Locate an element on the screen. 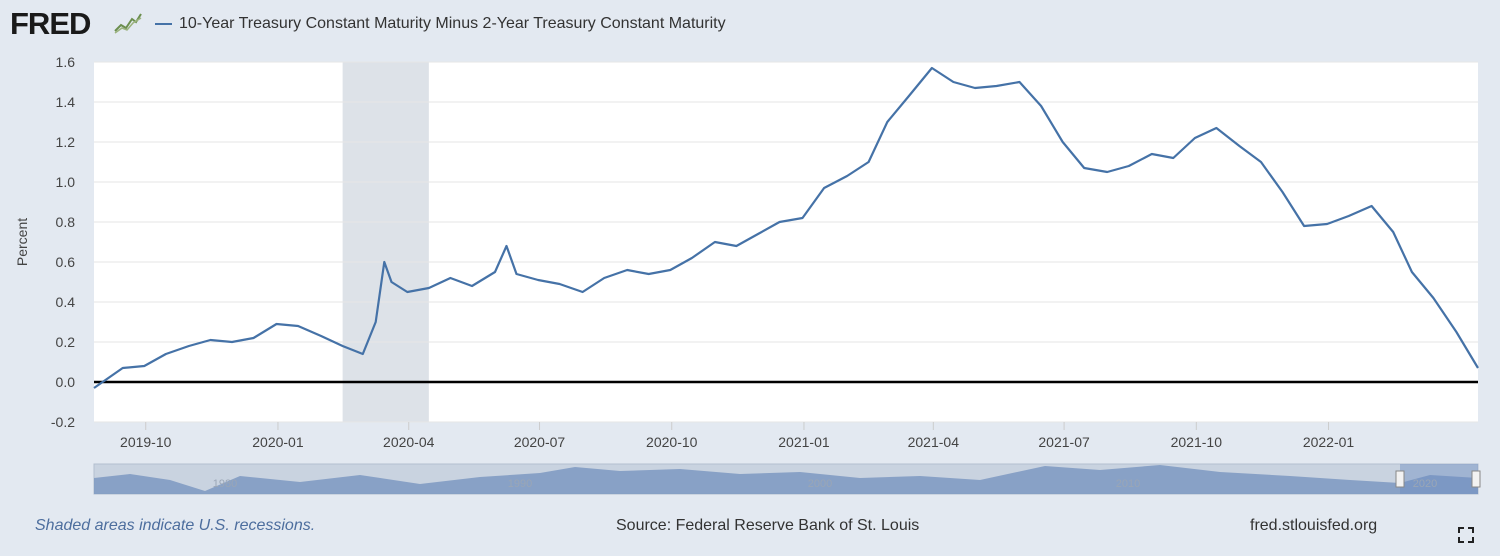 The image size is (1500, 556). legend-line-swatch is located at coordinates (163, 23).